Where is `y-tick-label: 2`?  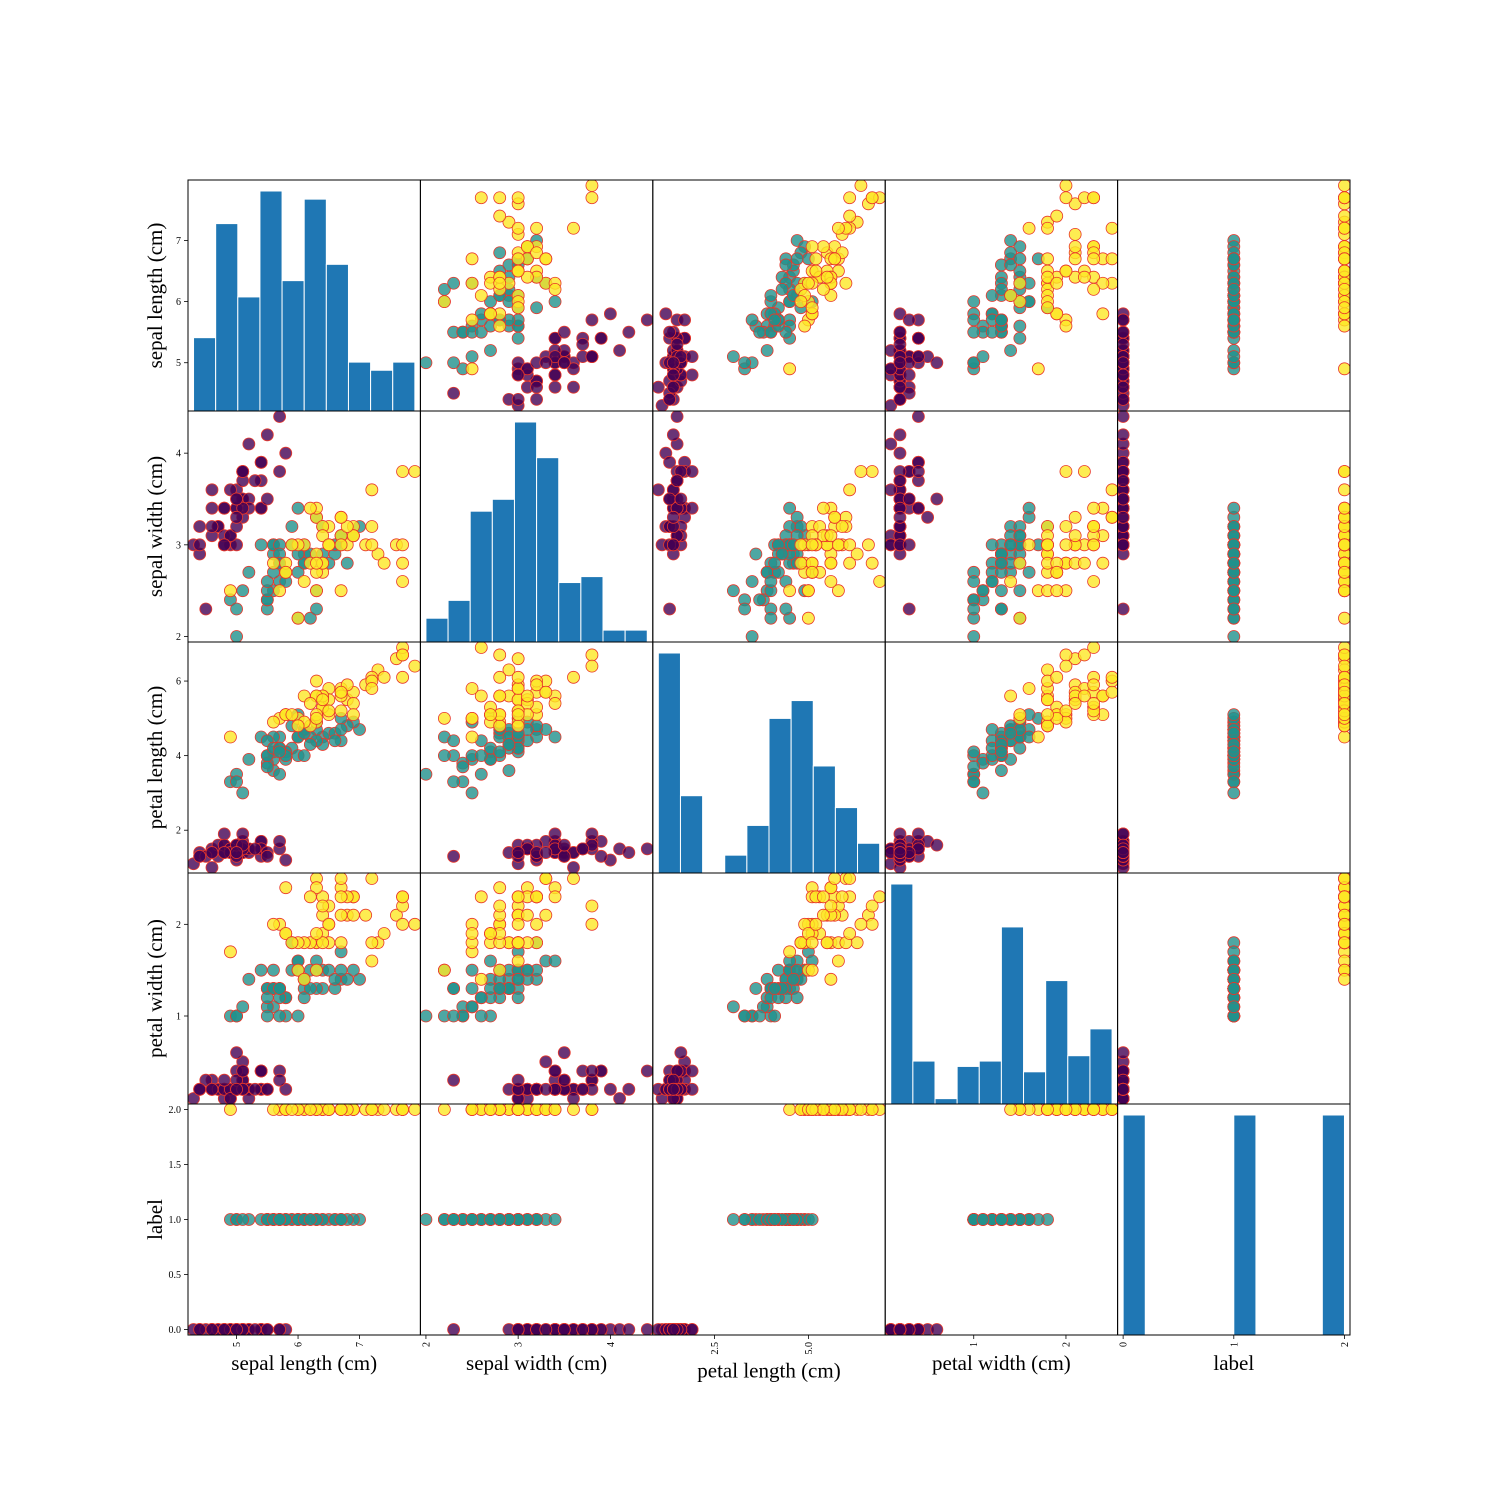 y-tick-label: 2 is located at coordinates (178, 925).